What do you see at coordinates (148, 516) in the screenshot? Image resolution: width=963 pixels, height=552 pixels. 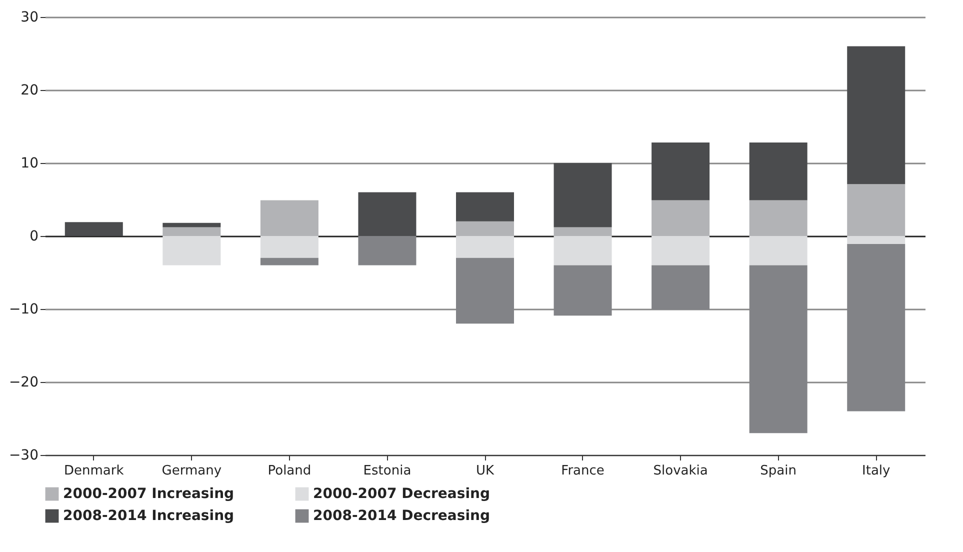 I see `legend-label: 2008-2014 Increasing` at bounding box center [148, 516].